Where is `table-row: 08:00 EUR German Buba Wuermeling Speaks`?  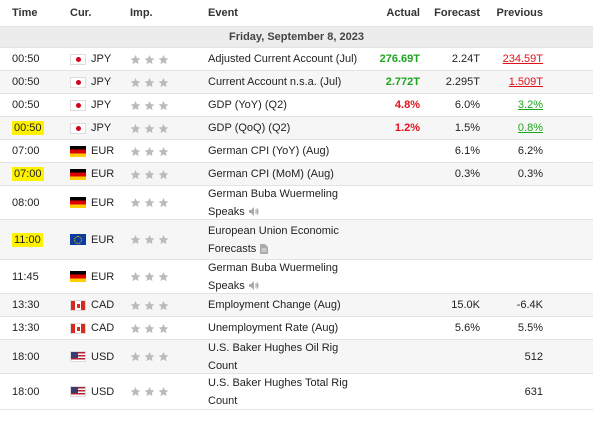
table-row: 08:00 EUR German Buba Wuermeling Speaks is located at coordinates (296, 203).